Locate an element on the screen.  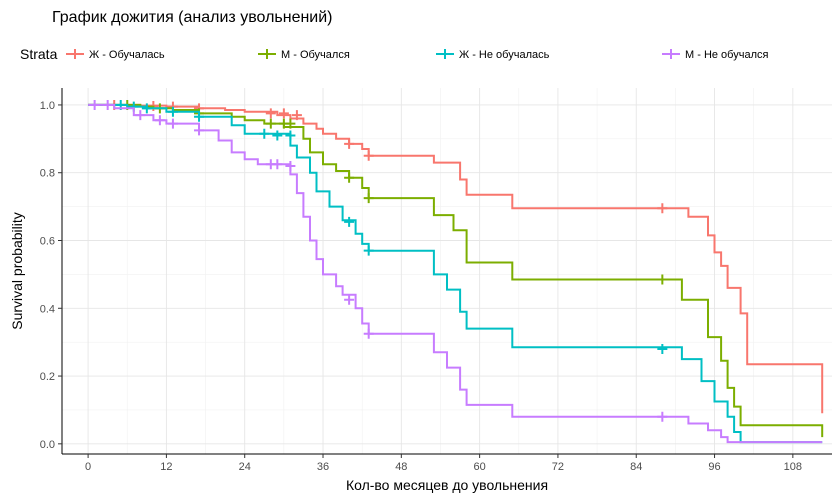
y-tick-label-2: 0.4 is located at coordinates (47, 309).